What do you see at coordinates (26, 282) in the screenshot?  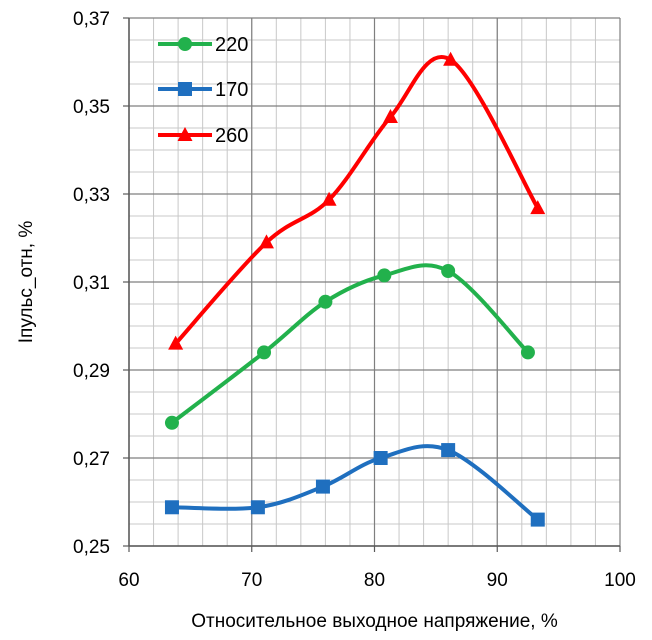 I see `y-axis-title: Iпульс_отн, %` at bounding box center [26, 282].